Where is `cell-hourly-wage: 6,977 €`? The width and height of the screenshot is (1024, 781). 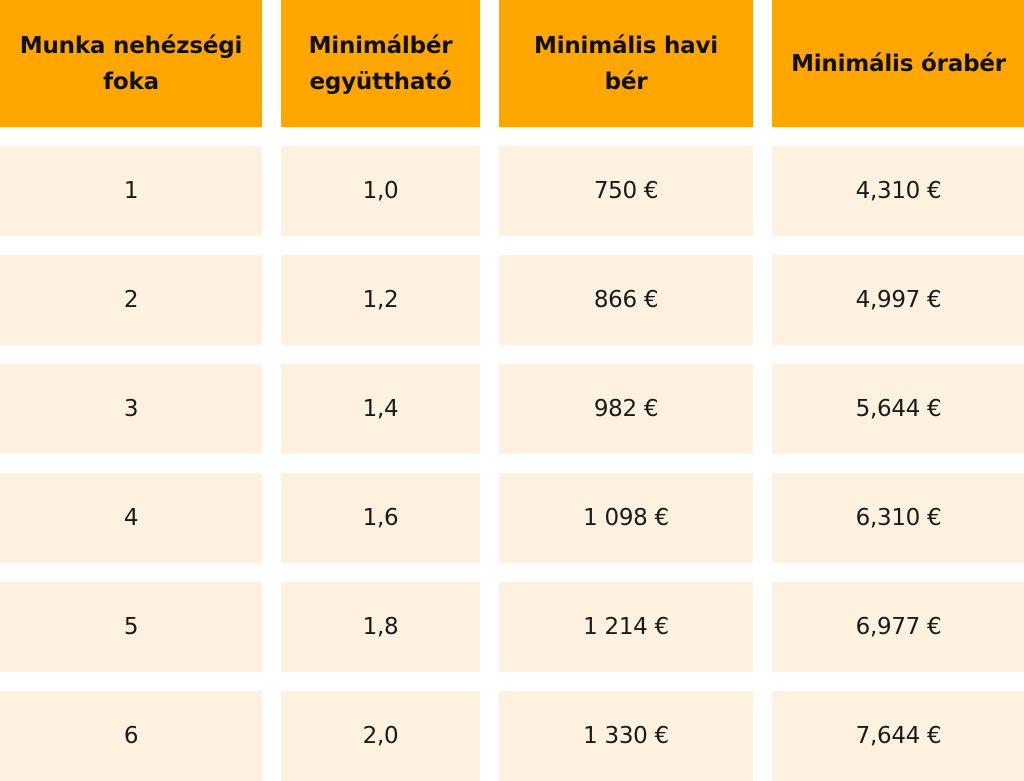
cell-hourly-wage: 6,977 € is located at coordinates (898, 627).